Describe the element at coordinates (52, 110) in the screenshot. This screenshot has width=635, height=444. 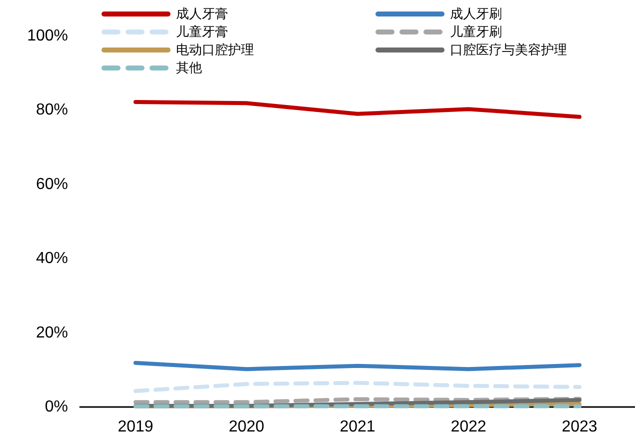
I see `y-tick-label: 80%` at that location.